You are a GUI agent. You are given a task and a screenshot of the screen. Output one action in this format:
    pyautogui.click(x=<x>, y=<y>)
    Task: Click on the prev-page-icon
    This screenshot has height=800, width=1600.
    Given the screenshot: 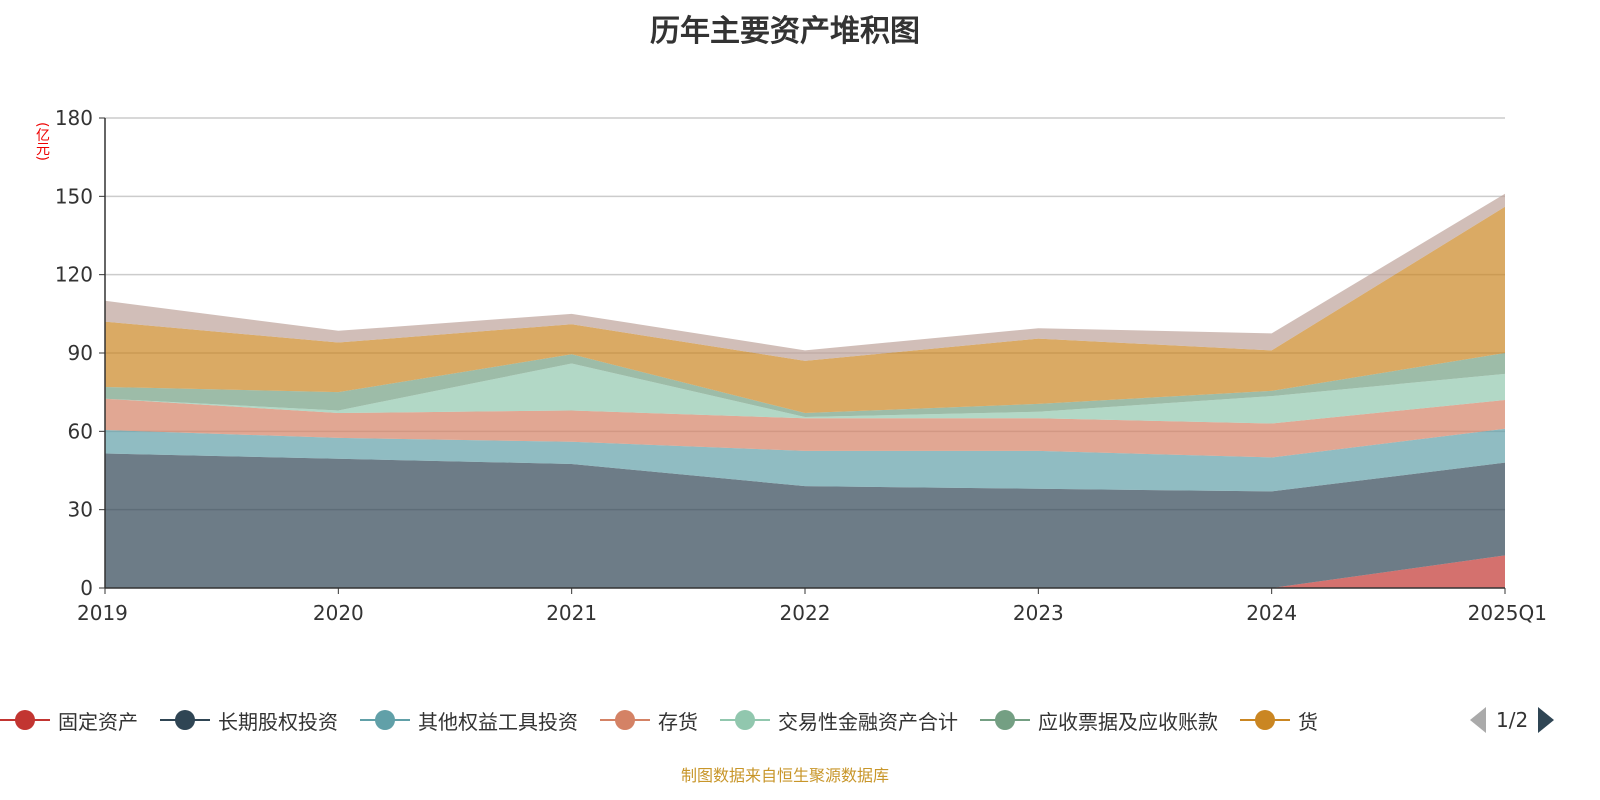 What is the action you would take?
    pyautogui.click(x=1478, y=720)
    